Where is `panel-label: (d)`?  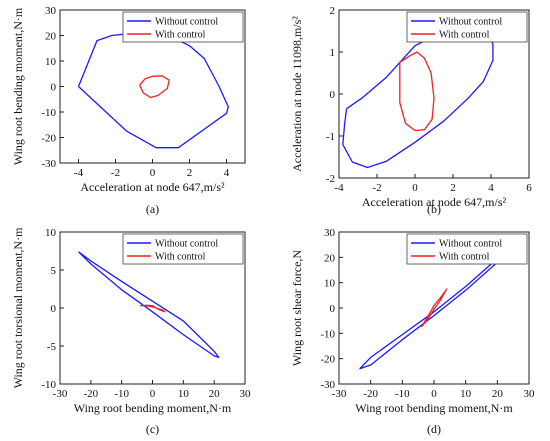
panel-label: (d) is located at coordinates (434, 429).